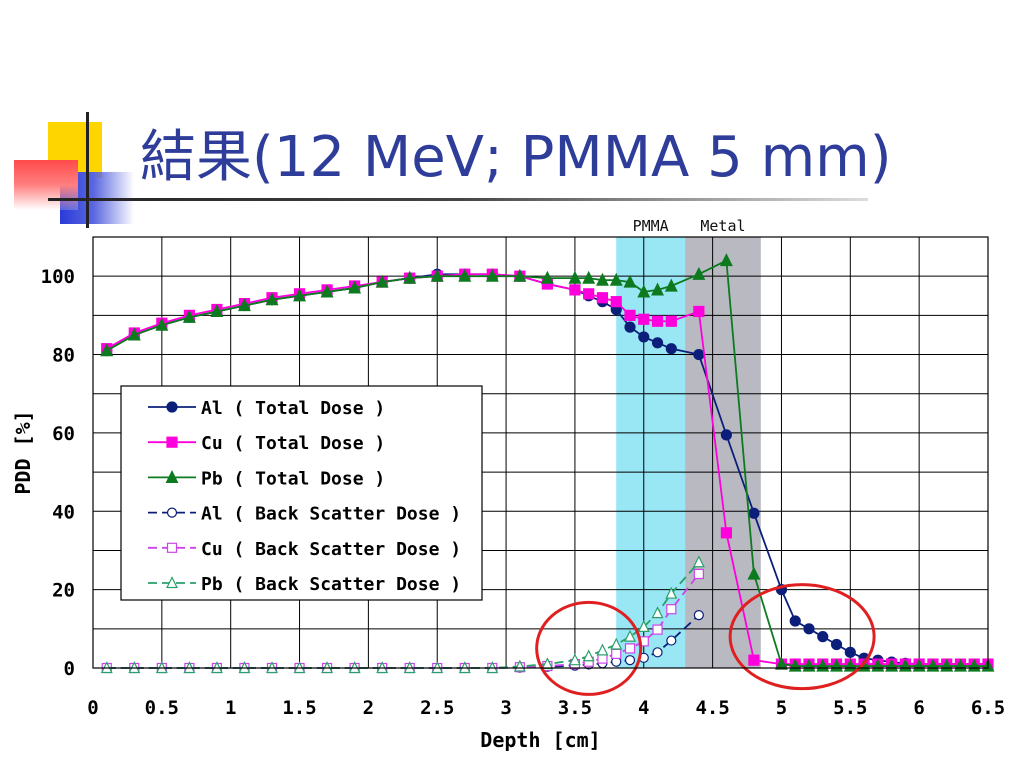  Describe the element at coordinates (304, 584) in the screenshot. I see `legend-entry-5: Pb ( Back Scatter Dose )` at that location.